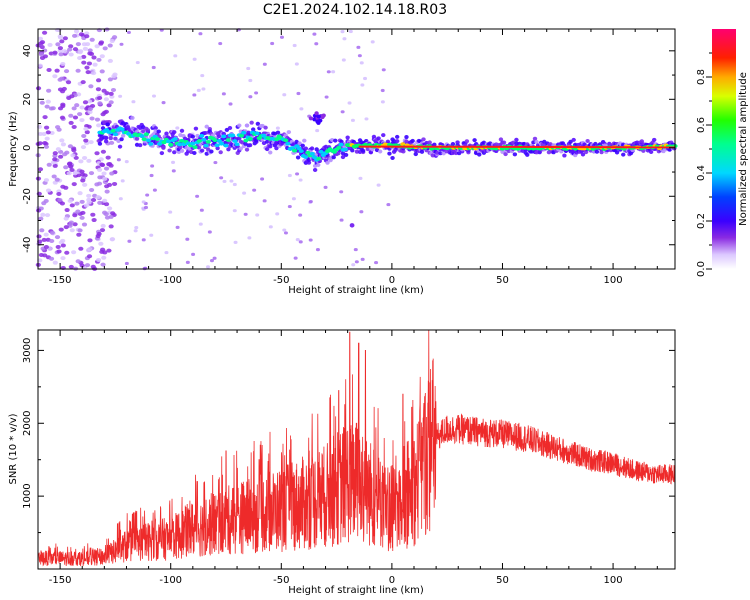 This screenshot has width=750, height=600. Describe the element at coordinates (281, 280) in the screenshot. I see `spectrogram-x-tick-label: -50` at that location.